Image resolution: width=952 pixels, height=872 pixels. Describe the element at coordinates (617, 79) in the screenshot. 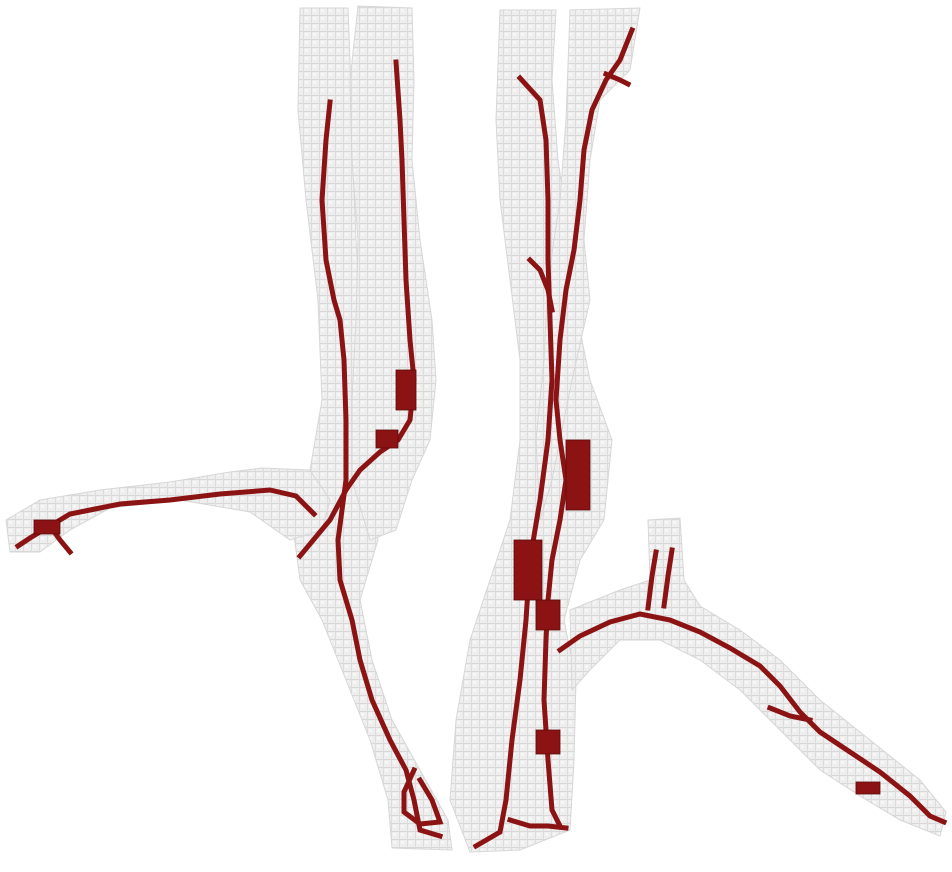

I see `centerline-right-1b` at that location.